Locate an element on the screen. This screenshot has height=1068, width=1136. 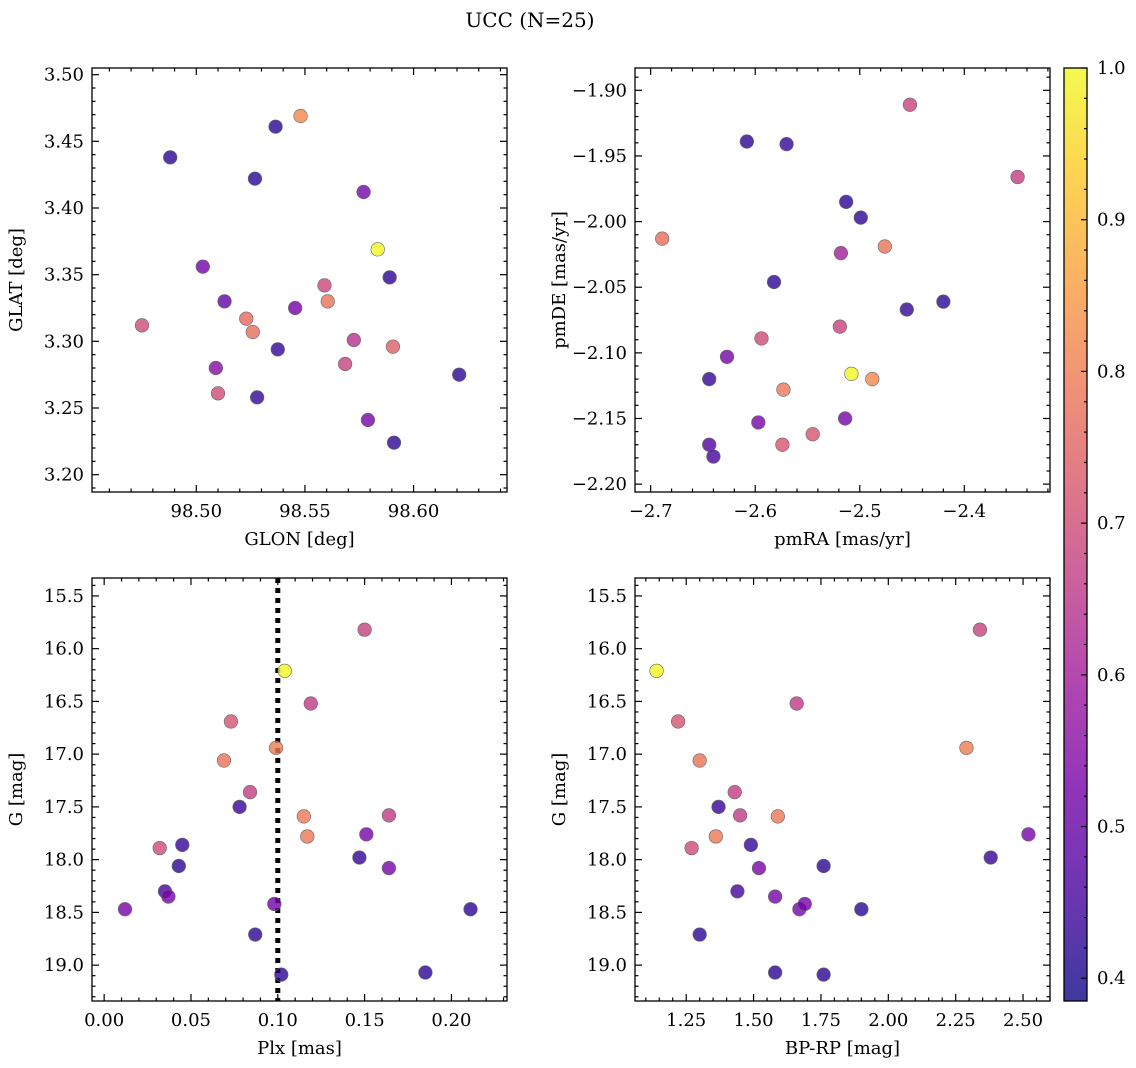
y-tick-label: 17.0 is located at coordinates (607, 754).